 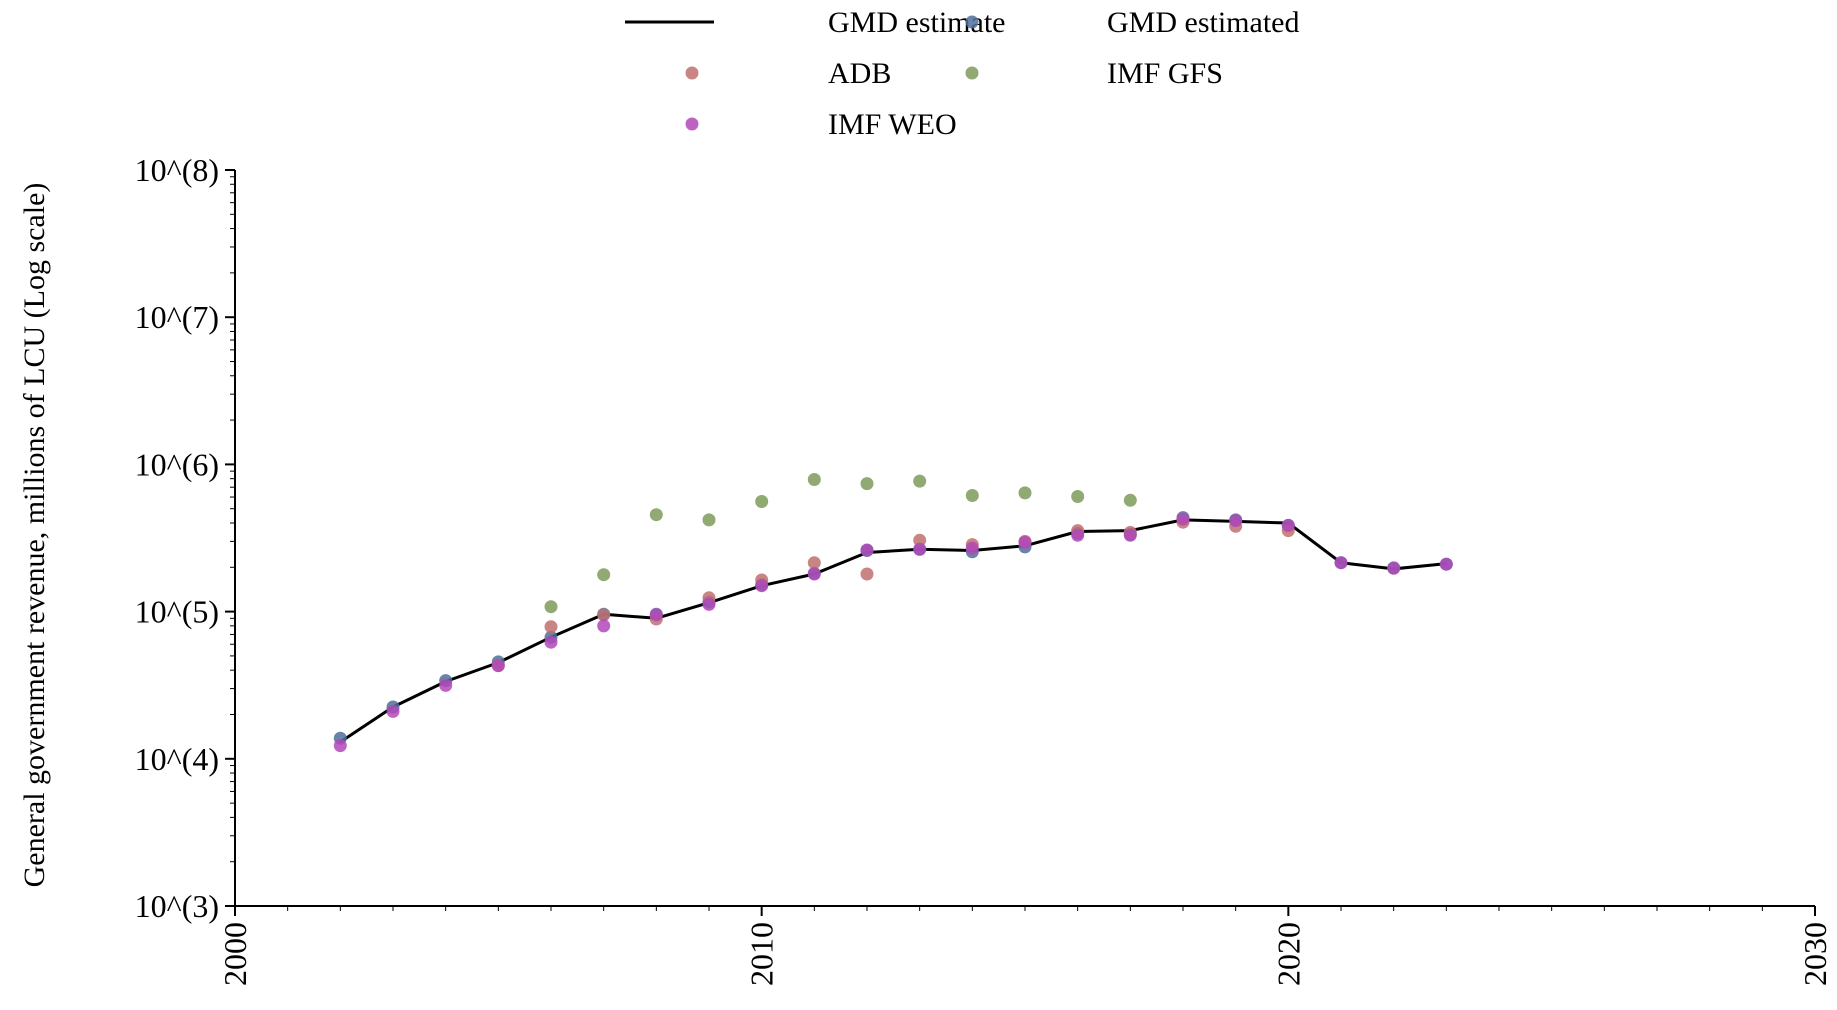 I want to click on legend-label: GMD estimated, so click(x=1203, y=22).